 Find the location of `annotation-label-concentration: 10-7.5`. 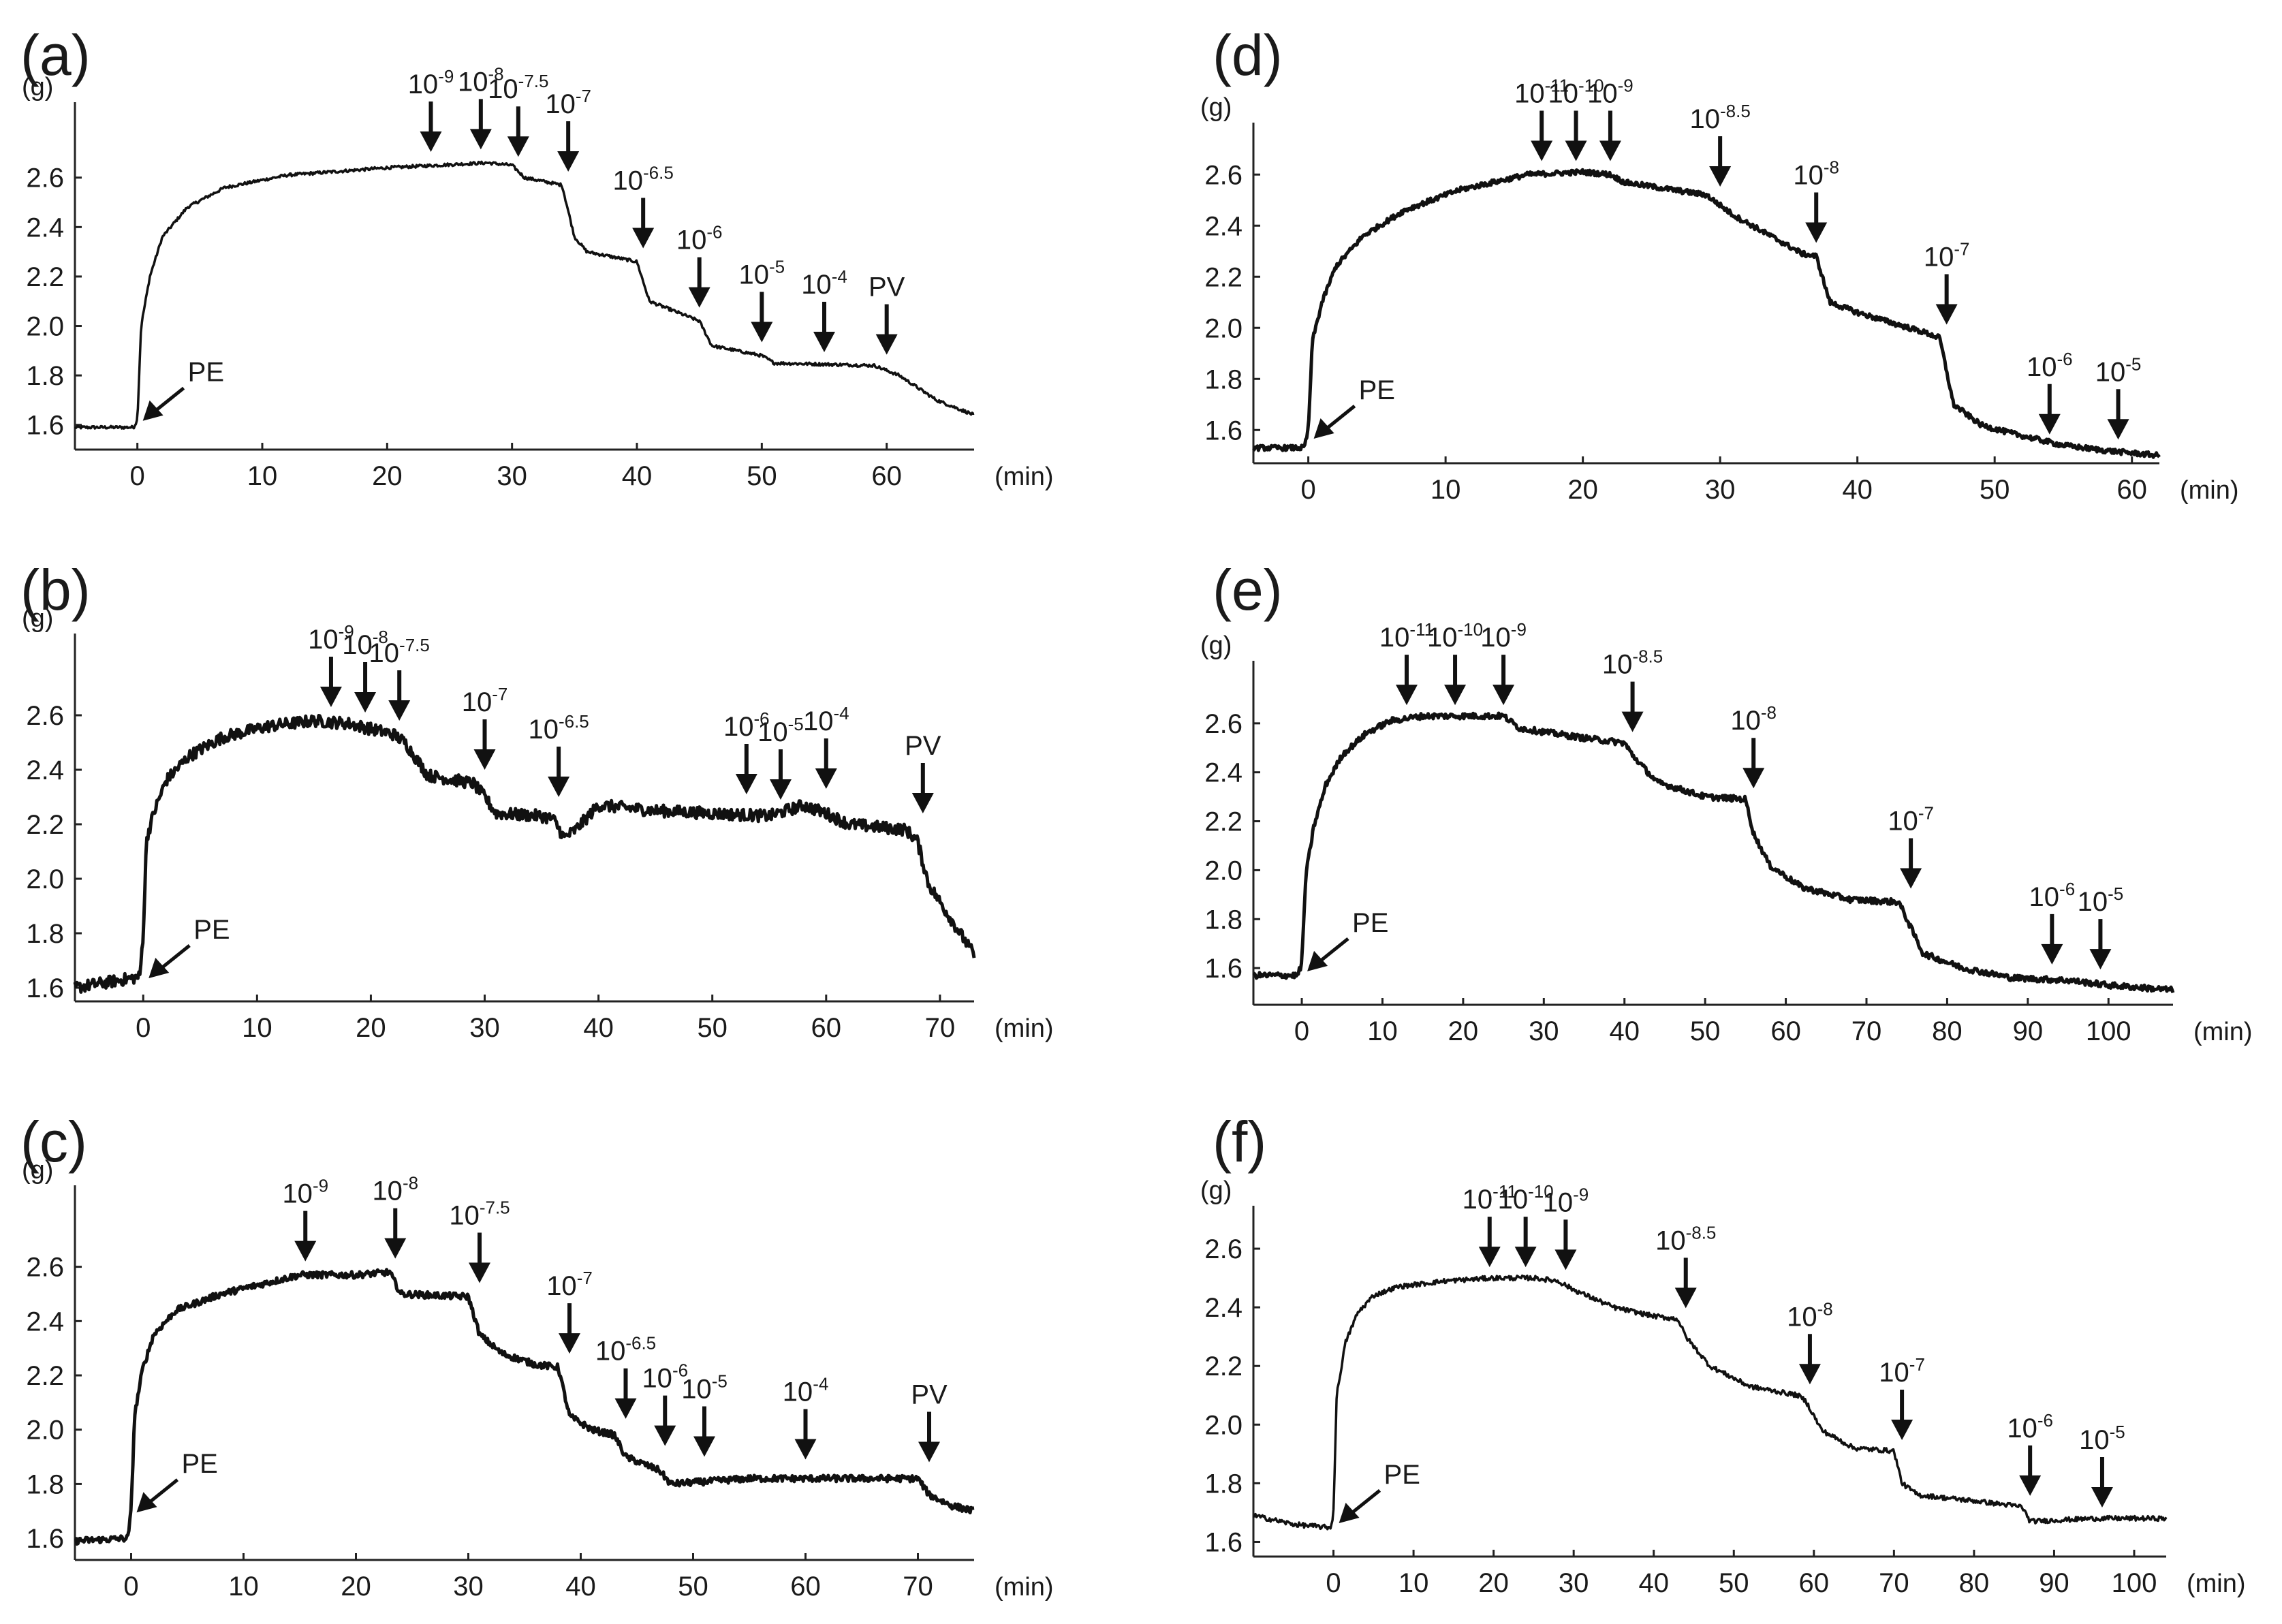

annotation-label-concentration: 10-7.5 is located at coordinates (399, 651).